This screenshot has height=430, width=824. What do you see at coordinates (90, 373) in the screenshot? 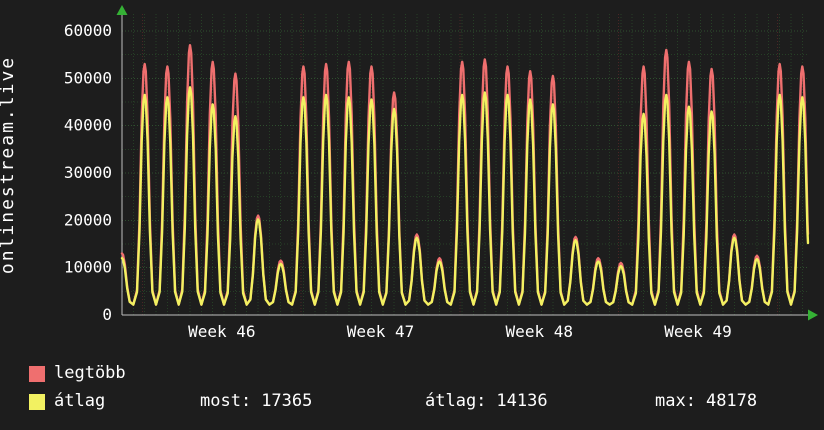
I see `legend-label-legtobb: legtöbb` at bounding box center [90, 373].